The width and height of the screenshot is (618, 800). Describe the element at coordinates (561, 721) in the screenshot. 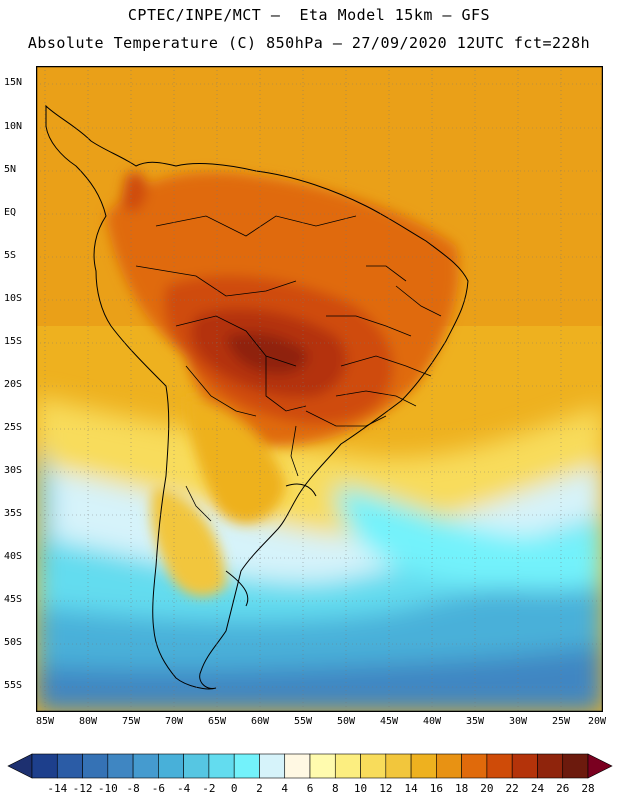

I see `lon-label: 25W` at that location.